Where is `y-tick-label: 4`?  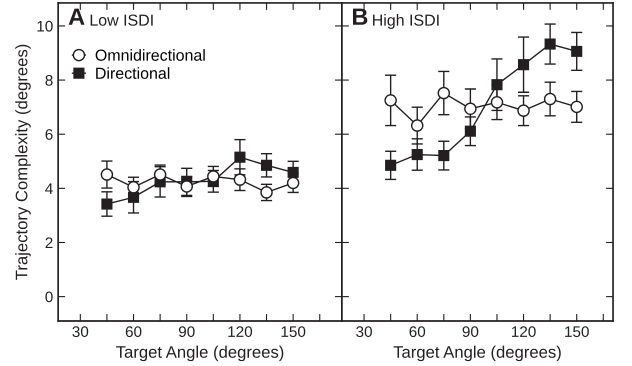 y-tick-label: 4 is located at coordinates (49, 188).